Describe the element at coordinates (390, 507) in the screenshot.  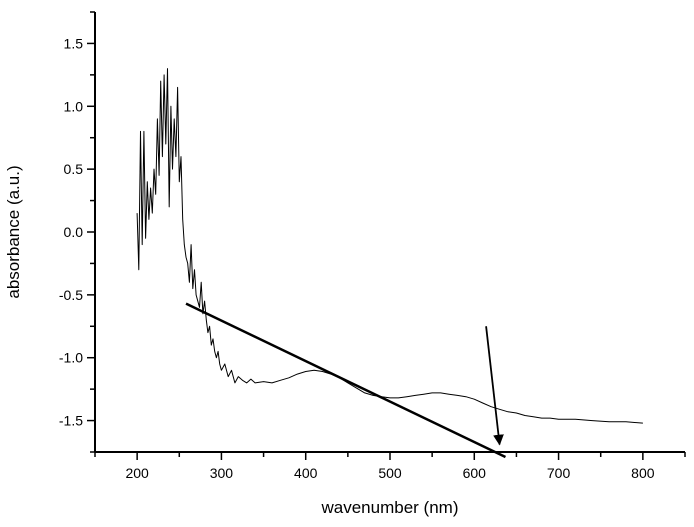
I see `x-axis-label: wavenumber (nm)` at that location.